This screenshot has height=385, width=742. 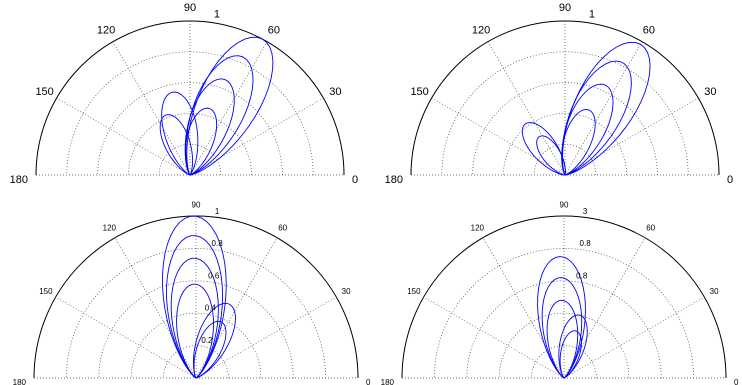 I want to click on radial-tick-label: 3, so click(x=585, y=211).